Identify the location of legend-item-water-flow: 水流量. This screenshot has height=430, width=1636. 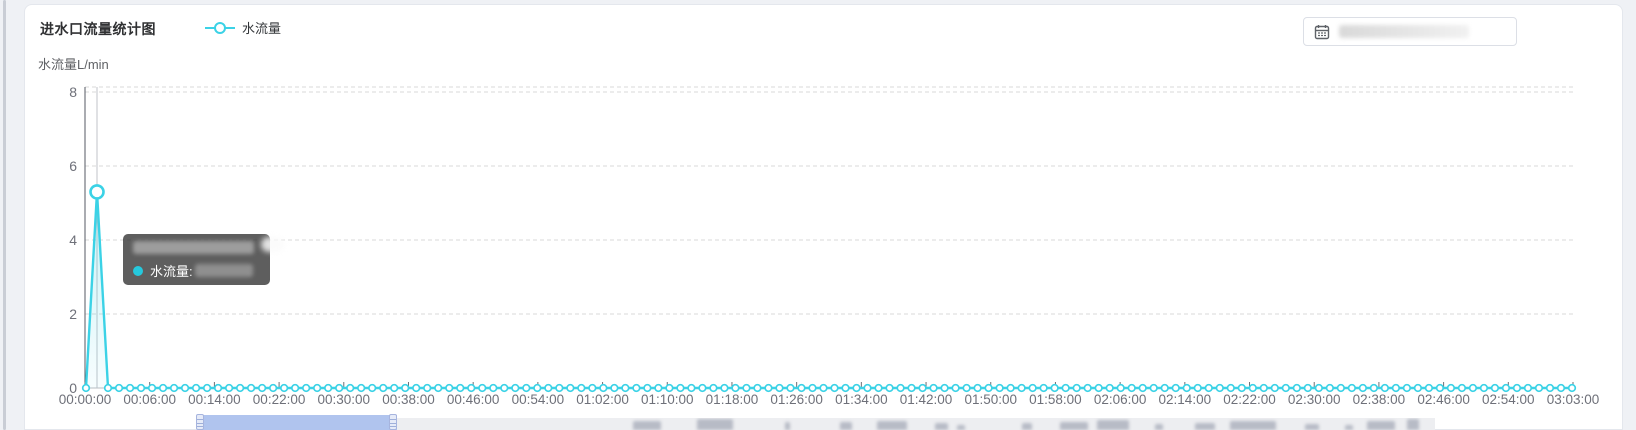
(242, 27).